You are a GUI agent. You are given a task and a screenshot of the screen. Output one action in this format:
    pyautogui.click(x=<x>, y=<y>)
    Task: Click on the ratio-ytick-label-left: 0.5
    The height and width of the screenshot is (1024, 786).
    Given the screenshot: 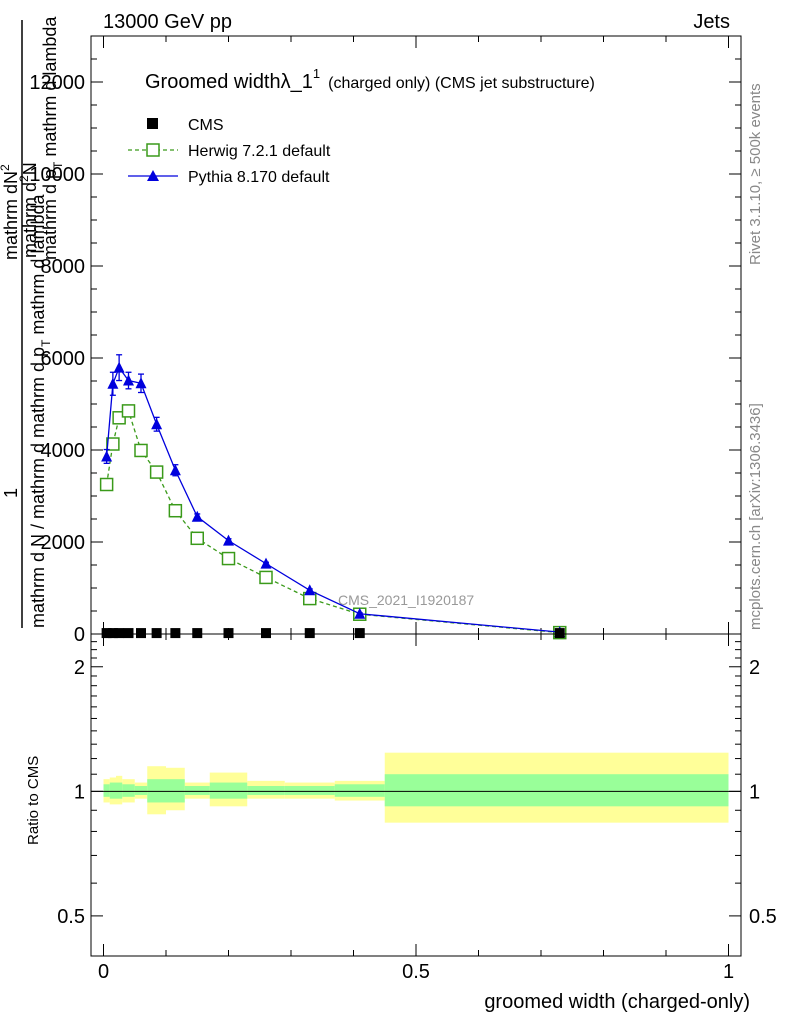 What is the action you would take?
    pyautogui.click(x=71, y=917)
    